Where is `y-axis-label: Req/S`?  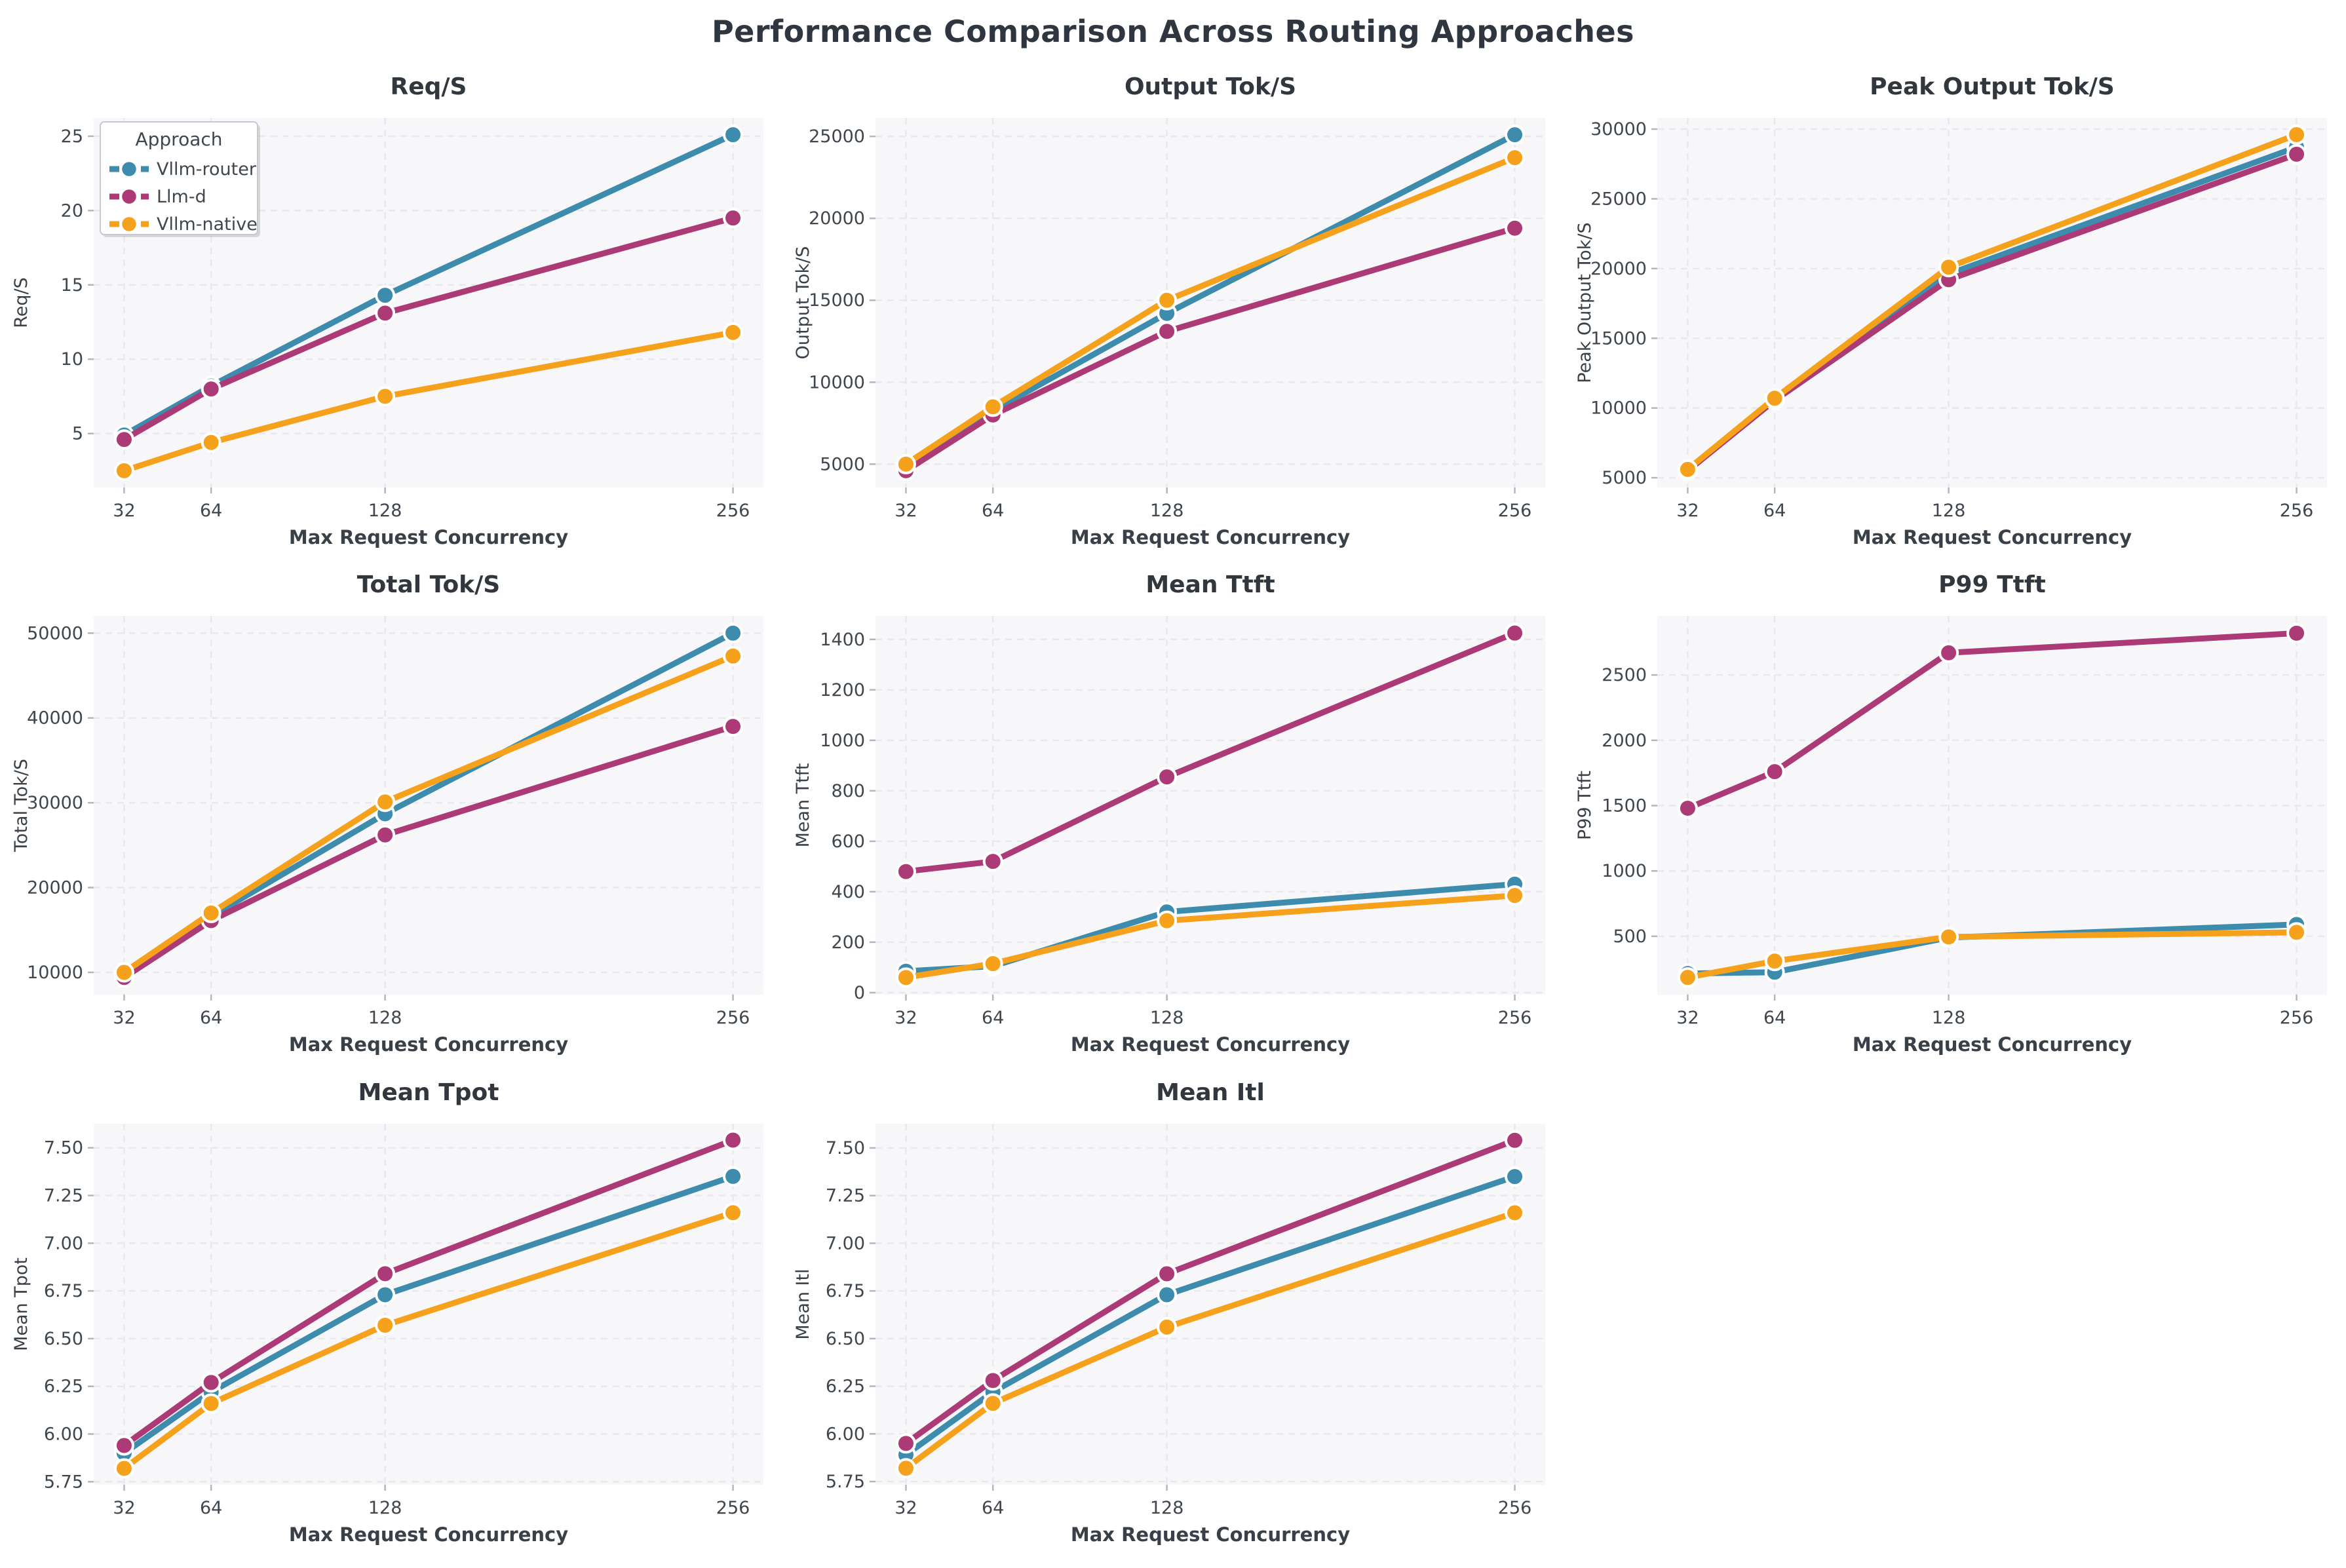
y-axis-label: Req/S is located at coordinates (21, 303).